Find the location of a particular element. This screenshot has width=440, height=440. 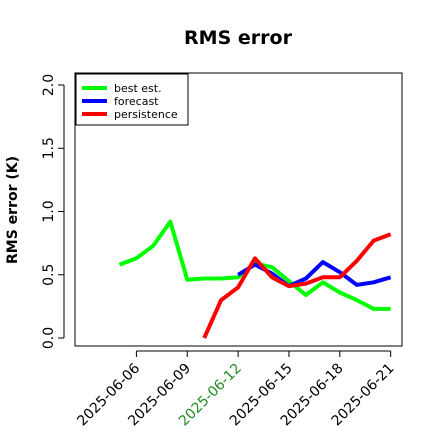

legend-label-best-est: best est. is located at coordinates (138, 88).